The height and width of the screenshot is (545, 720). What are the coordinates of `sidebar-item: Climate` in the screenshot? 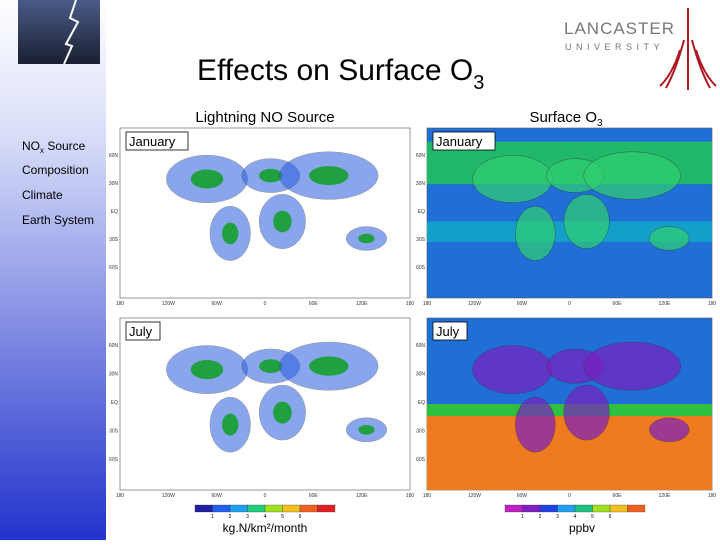 It's located at (42, 195).